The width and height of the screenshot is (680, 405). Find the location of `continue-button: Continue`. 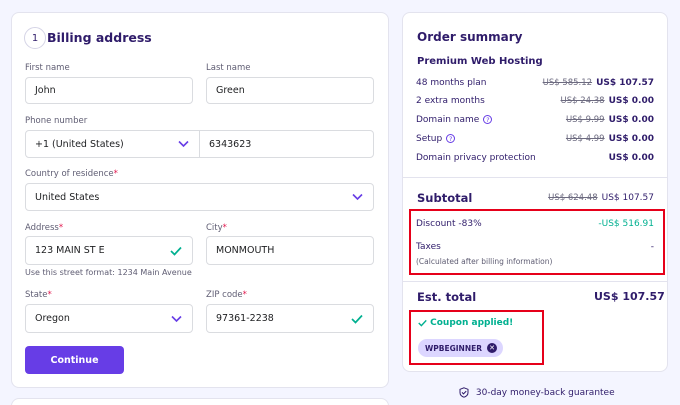

continue-button: Continue is located at coordinates (74, 360).